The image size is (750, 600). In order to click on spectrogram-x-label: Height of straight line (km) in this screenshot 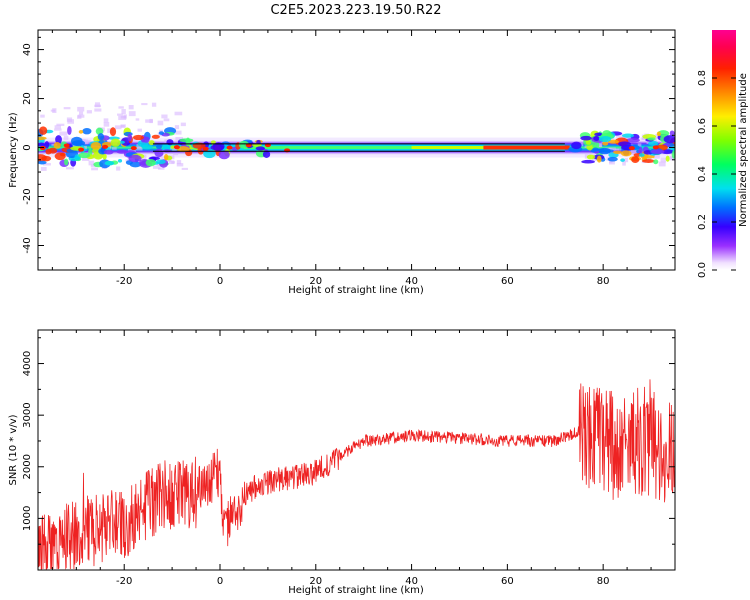, I will do `click(356, 290)`.